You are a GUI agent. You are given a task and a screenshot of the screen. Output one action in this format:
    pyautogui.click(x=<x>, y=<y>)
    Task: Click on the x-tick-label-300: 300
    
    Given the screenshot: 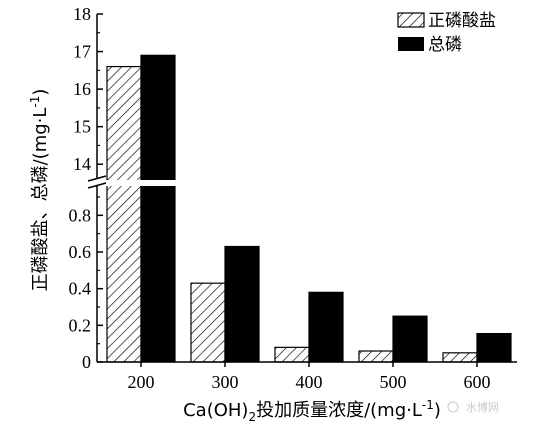 What is the action you would take?
    pyautogui.click(x=225, y=382)
    